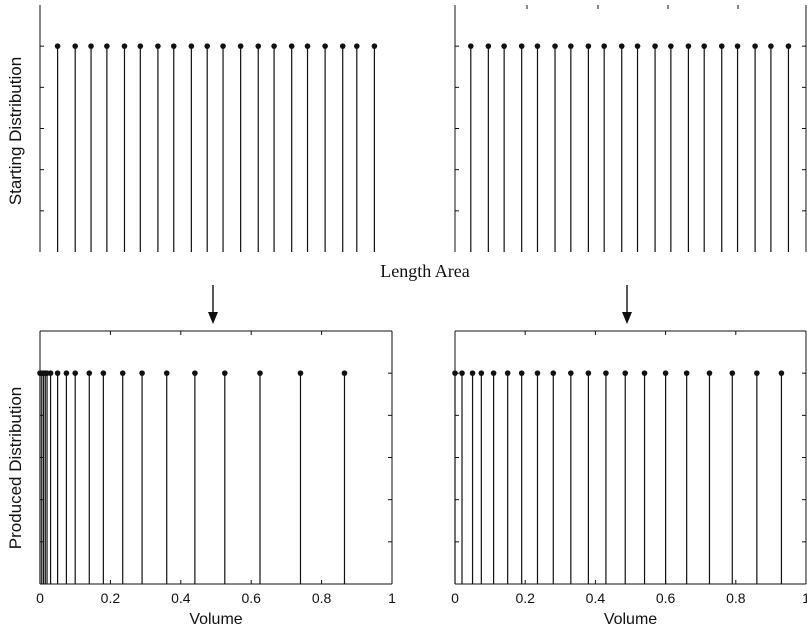 Image resolution: width=807 pixels, height=632 pixels. Describe the element at coordinates (181, 598) in the screenshot. I see `x-tick-label: 0.4` at that location.